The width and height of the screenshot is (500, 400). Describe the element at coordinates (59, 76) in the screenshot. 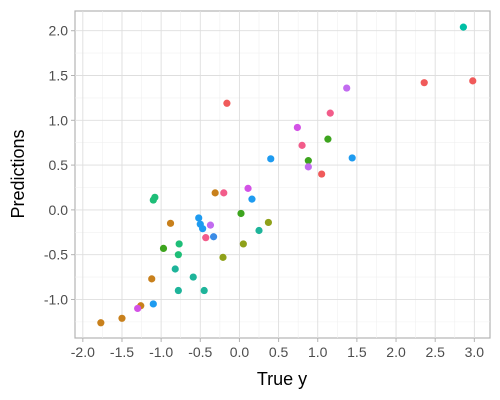

I see `y-tick-label: 1.5` at that location.